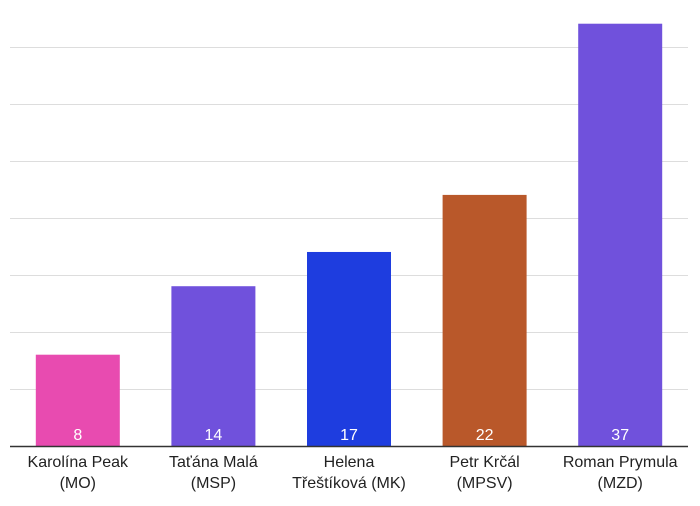  What do you see at coordinates (349, 462) in the screenshot?
I see `category-label-line: Helena` at bounding box center [349, 462].